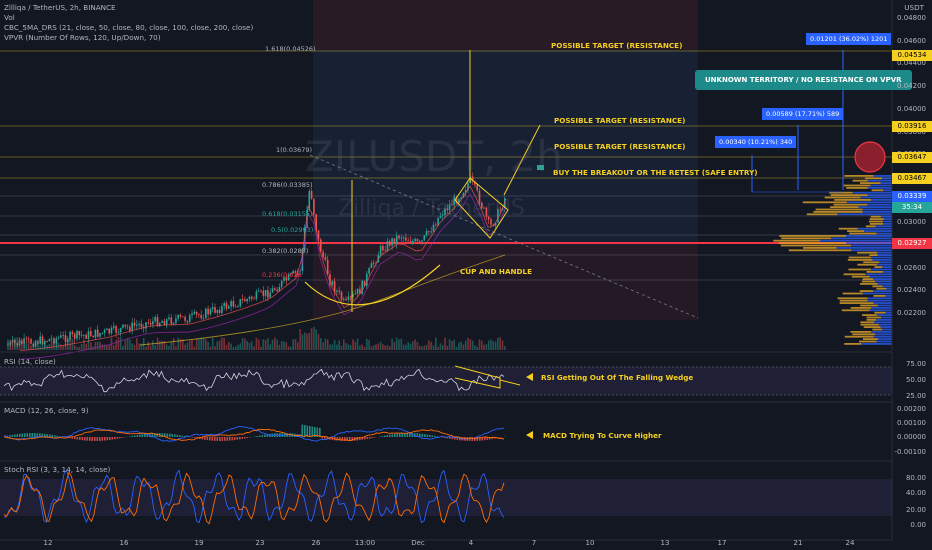 The image size is (932, 550). Describe the element at coordinates (803, 114) in the screenshot. I see `measure-box-mid: 0.00589 (17.71%) 589` at that location.